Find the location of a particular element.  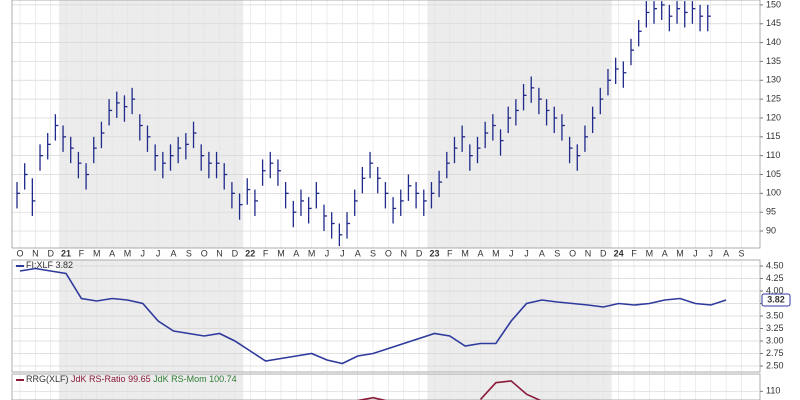

y-tick-label: 4.00 is located at coordinates (775, 290).